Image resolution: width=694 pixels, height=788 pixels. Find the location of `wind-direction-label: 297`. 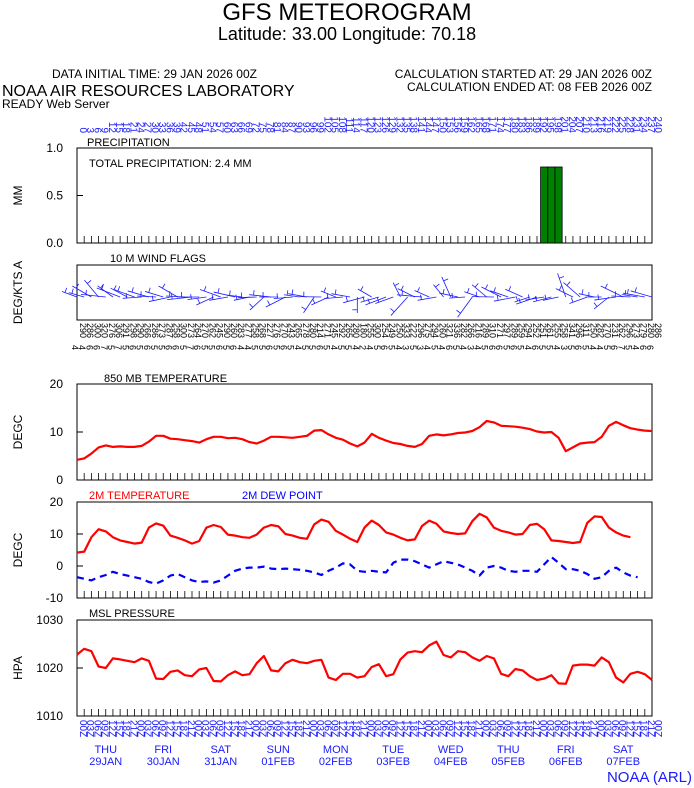

wind-direction-label: 297 is located at coordinates (507, 330).